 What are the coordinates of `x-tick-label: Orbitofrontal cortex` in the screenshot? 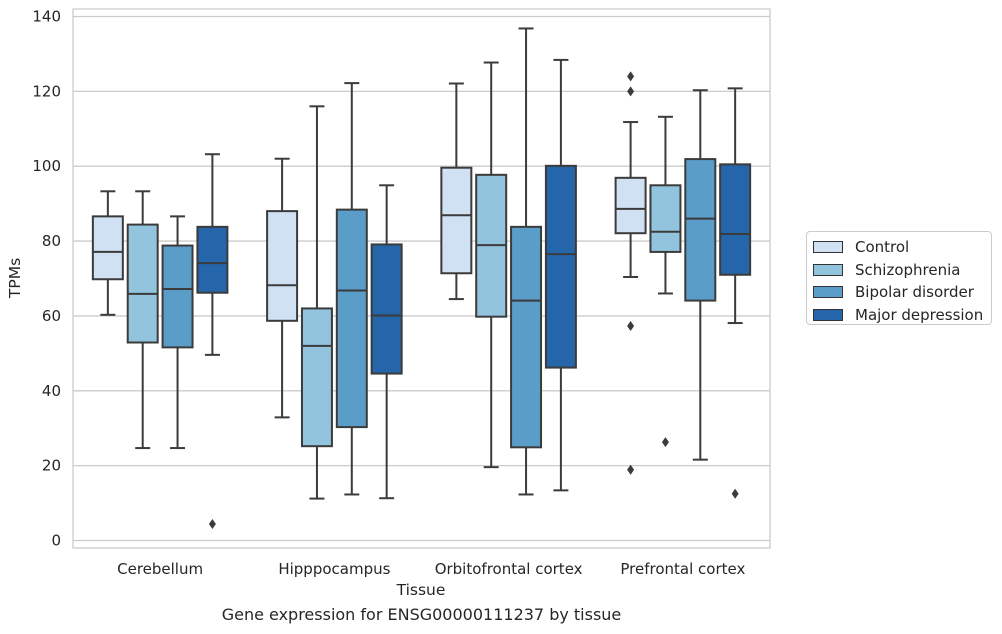 It's located at (509, 569).